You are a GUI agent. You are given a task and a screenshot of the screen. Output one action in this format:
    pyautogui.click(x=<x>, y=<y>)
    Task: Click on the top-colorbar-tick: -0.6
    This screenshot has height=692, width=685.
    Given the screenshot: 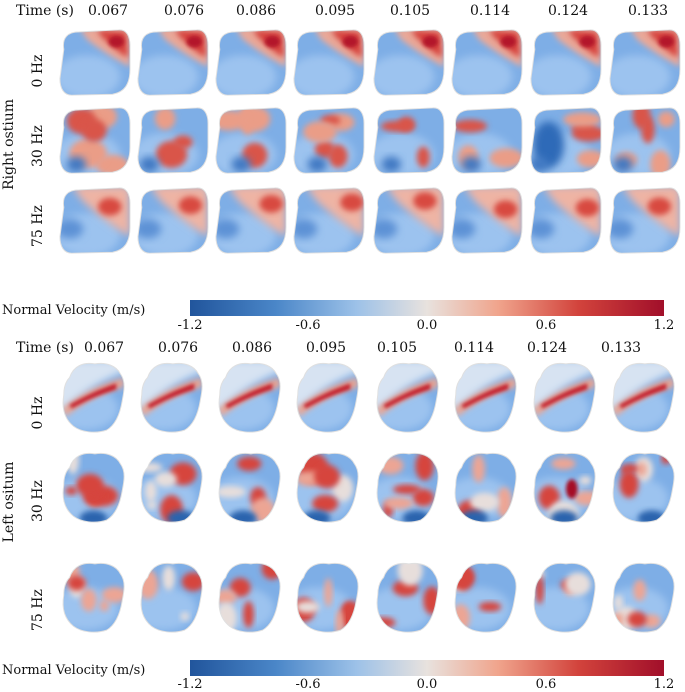 What is the action you would take?
    pyautogui.click(x=308, y=325)
    